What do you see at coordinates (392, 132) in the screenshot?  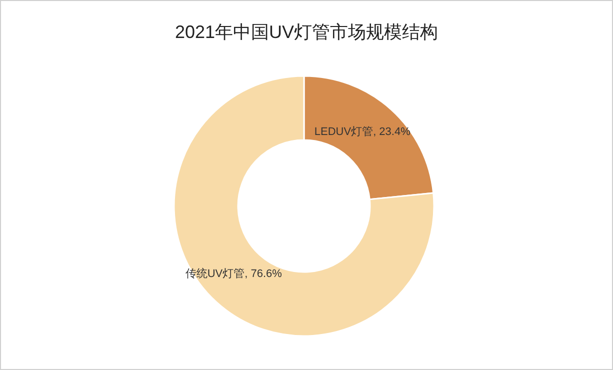 I see `data-label: , 23.4%` at bounding box center [392, 132].